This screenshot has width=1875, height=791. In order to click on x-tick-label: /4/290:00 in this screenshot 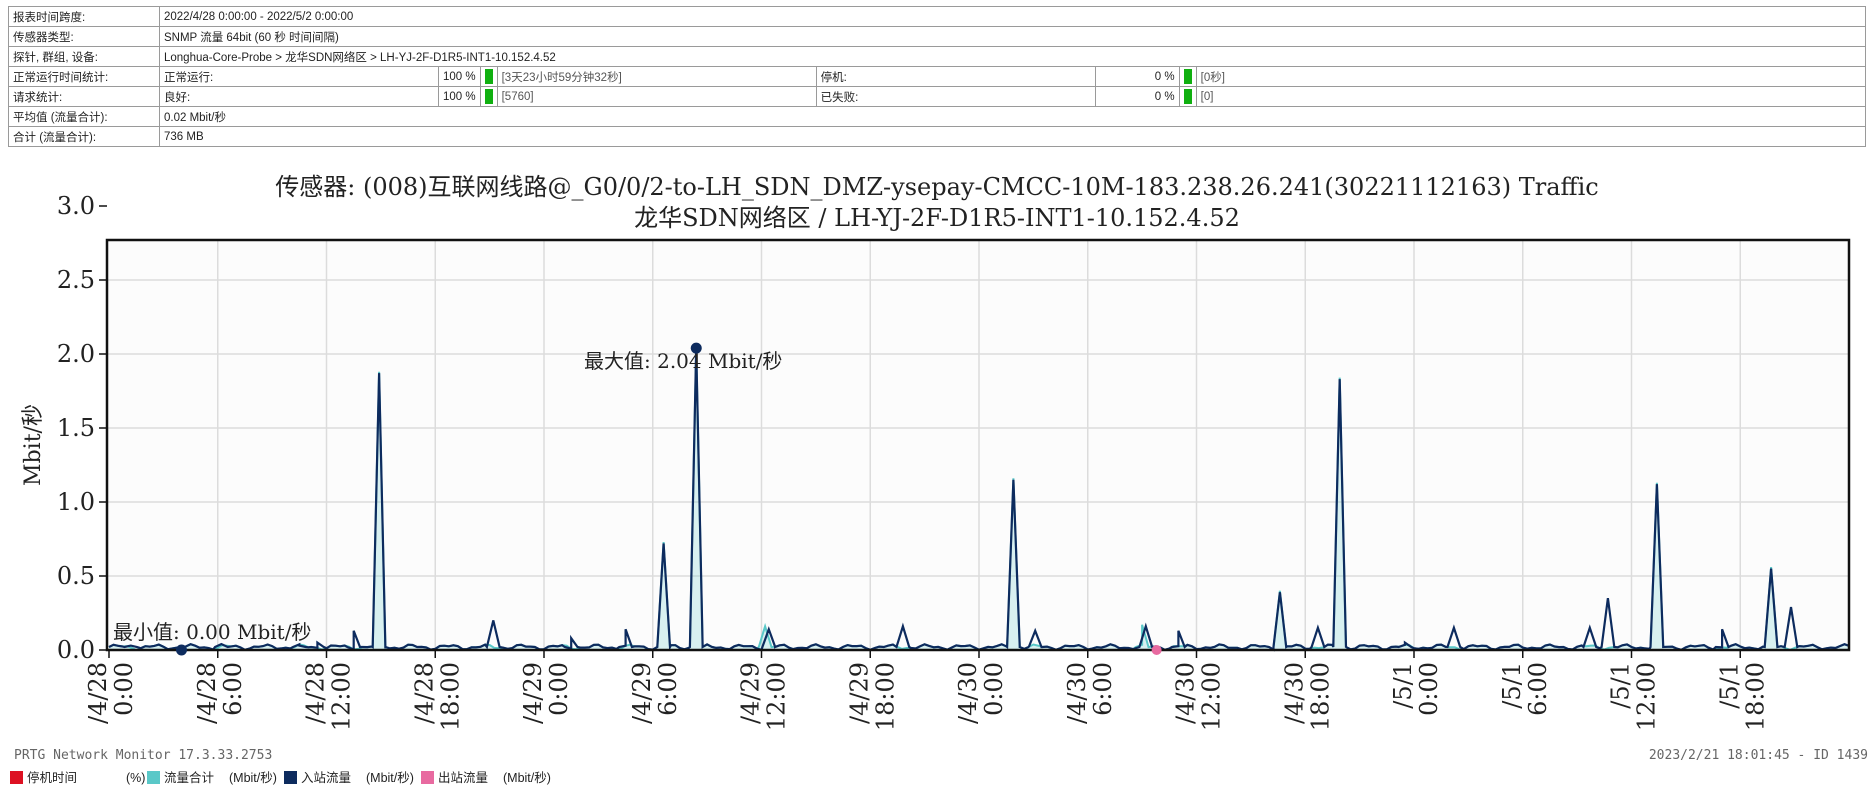, I will do `click(546, 693)`.